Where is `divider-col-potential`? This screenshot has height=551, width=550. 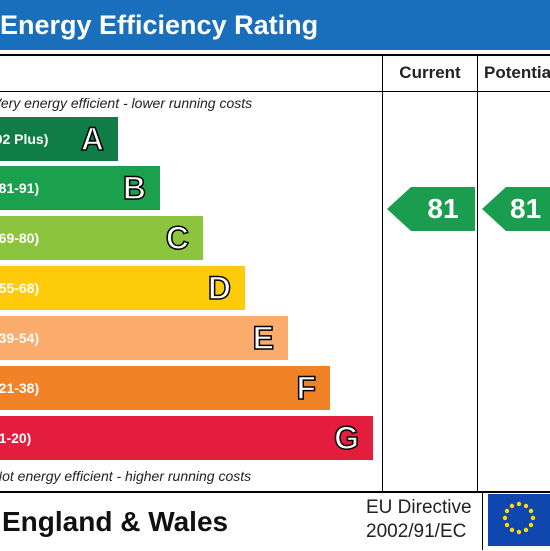
divider-col-potential is located at coordinates (477, 273).